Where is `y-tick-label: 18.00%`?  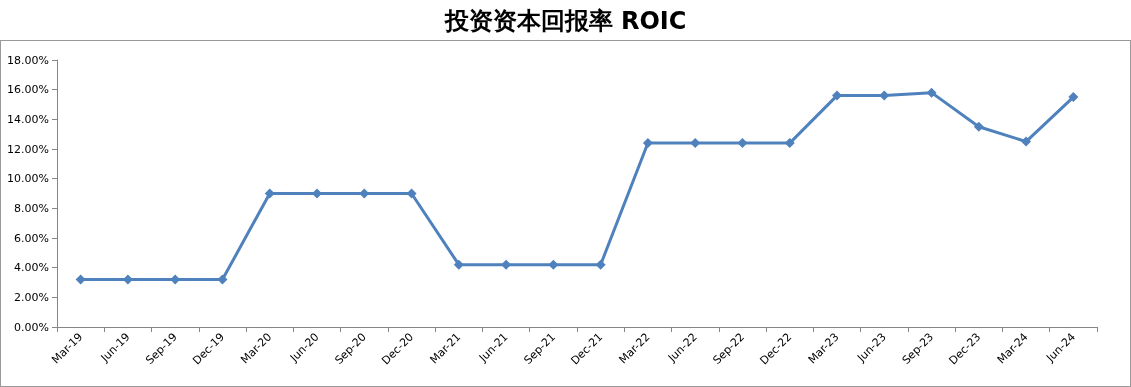 y-tick-label: 18.00% is located at coordinates (28, 60).